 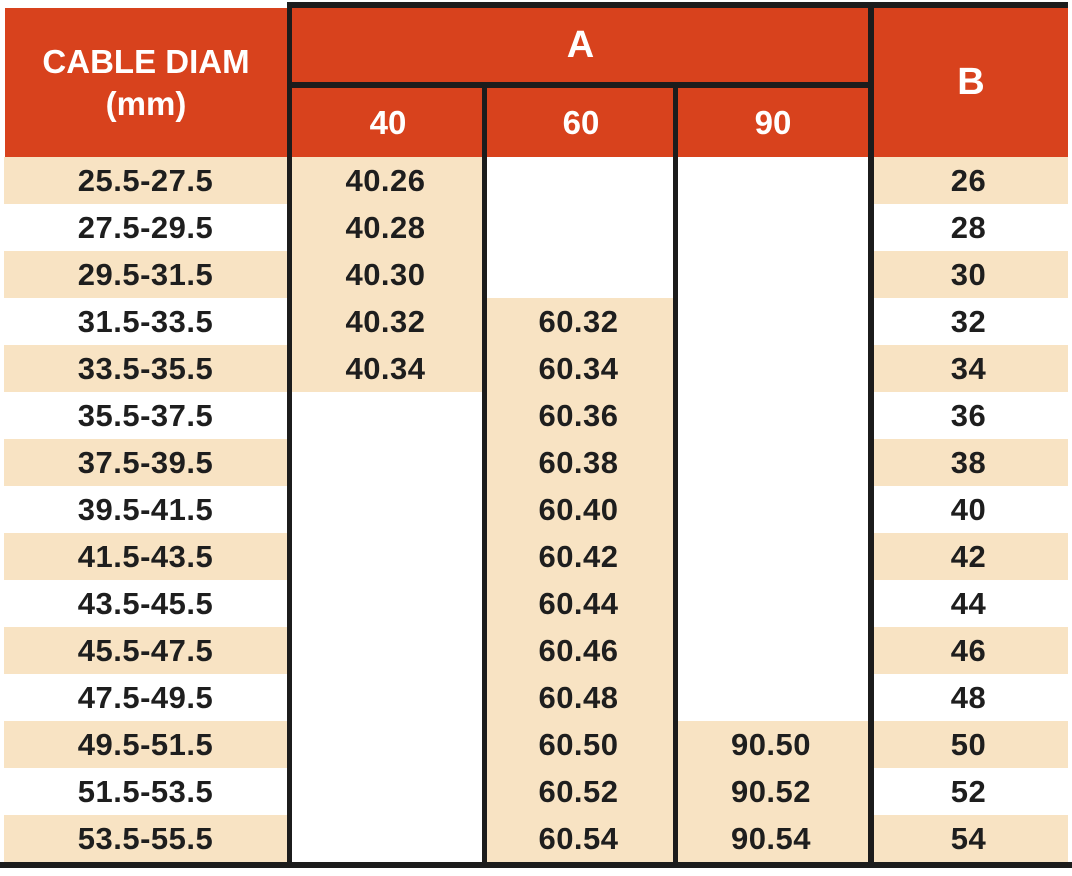 What do you see at coordinates (968, 462) in the screenshot?
I see `cell-b: 38` at bounding box center [968, 462].